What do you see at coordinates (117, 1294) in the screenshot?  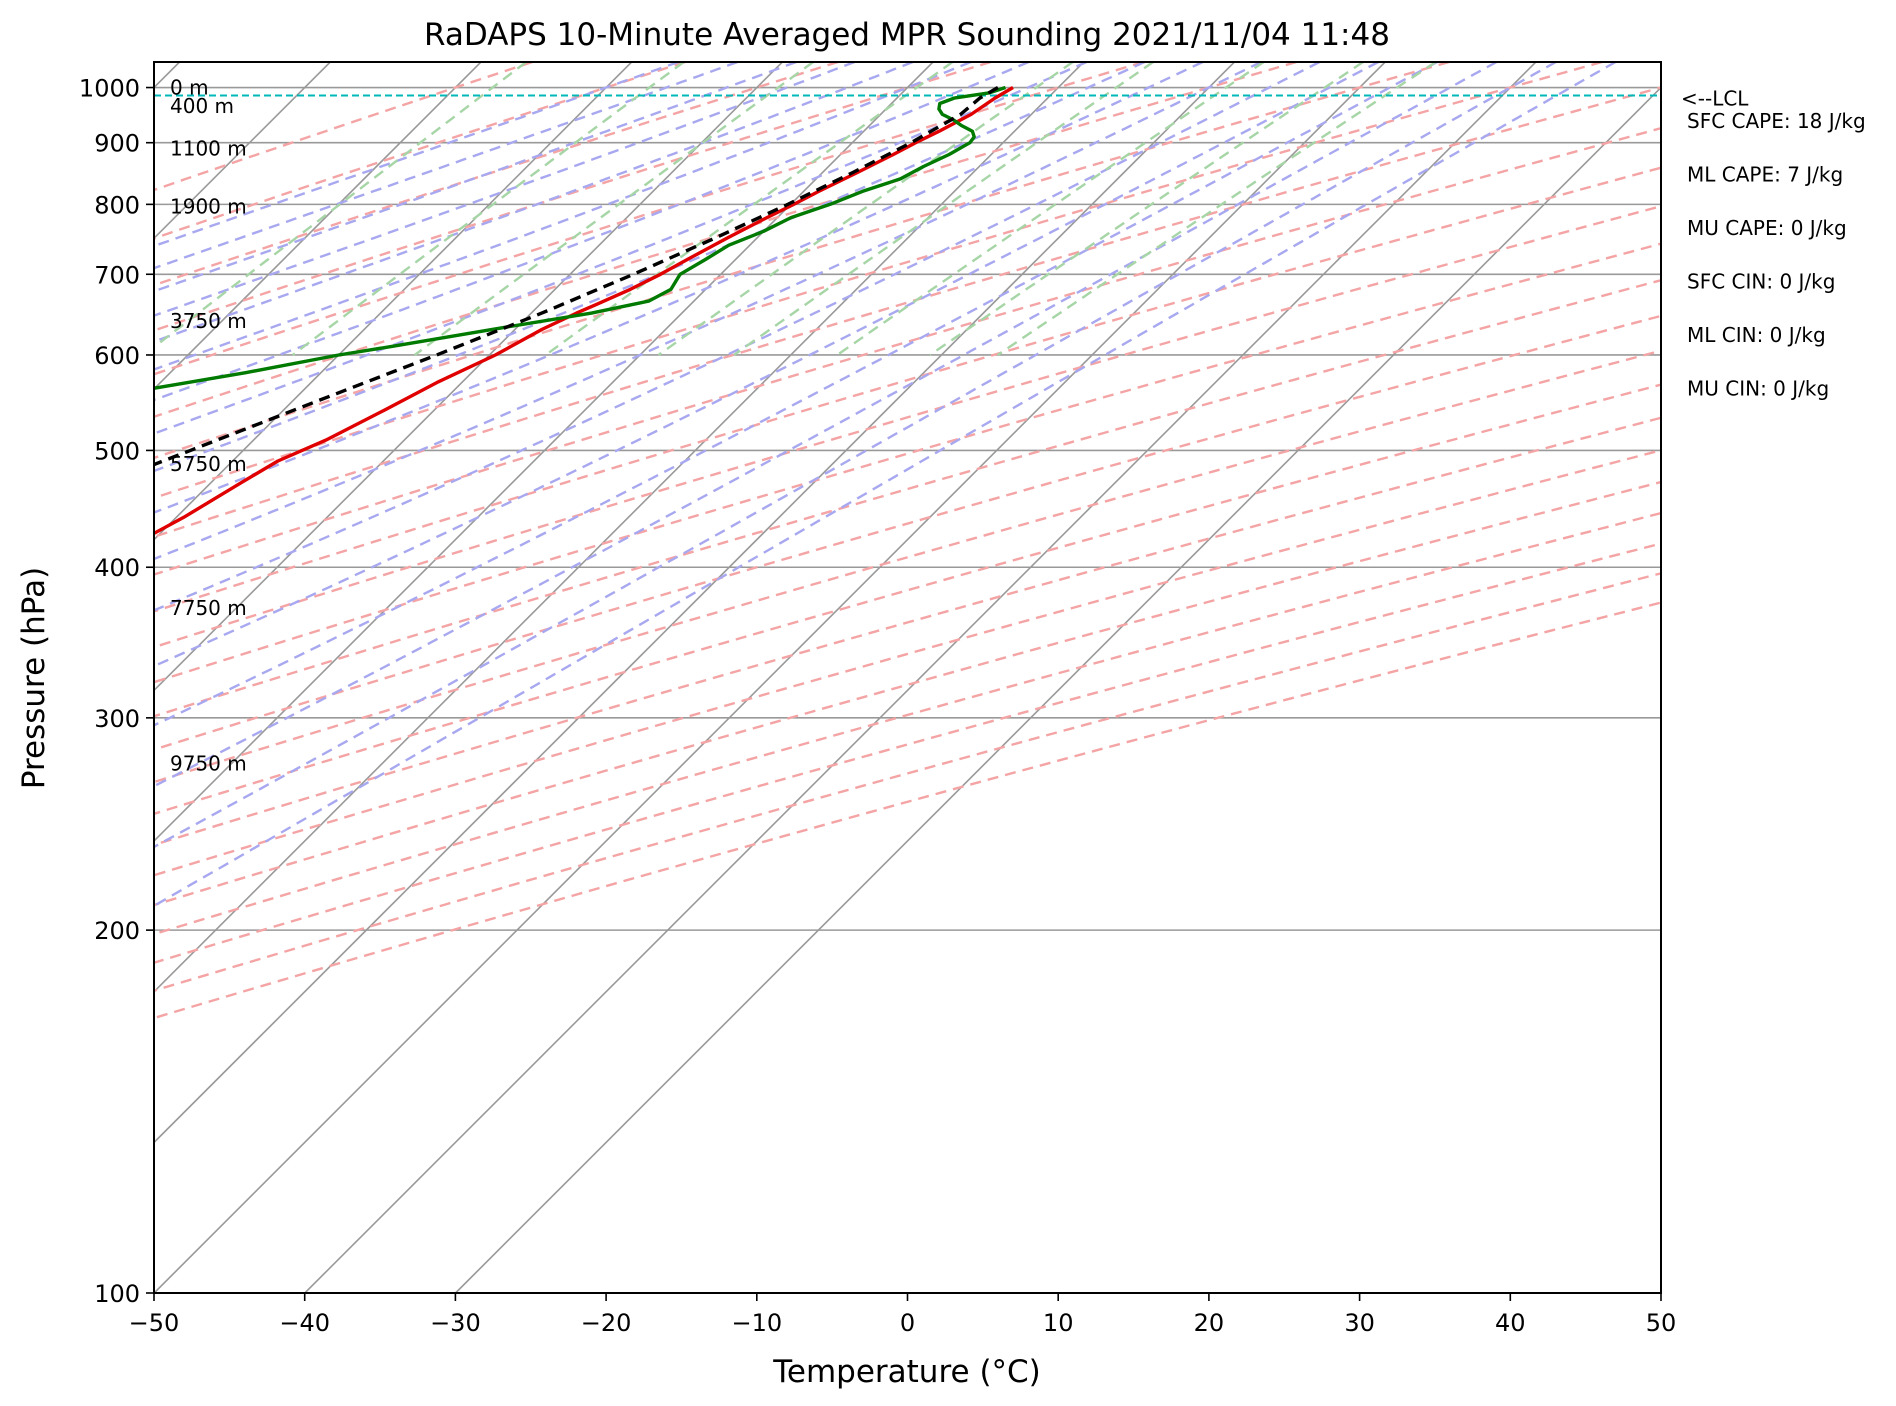 I see `y-tick-label: 100` at bounding box center [117, 1294].